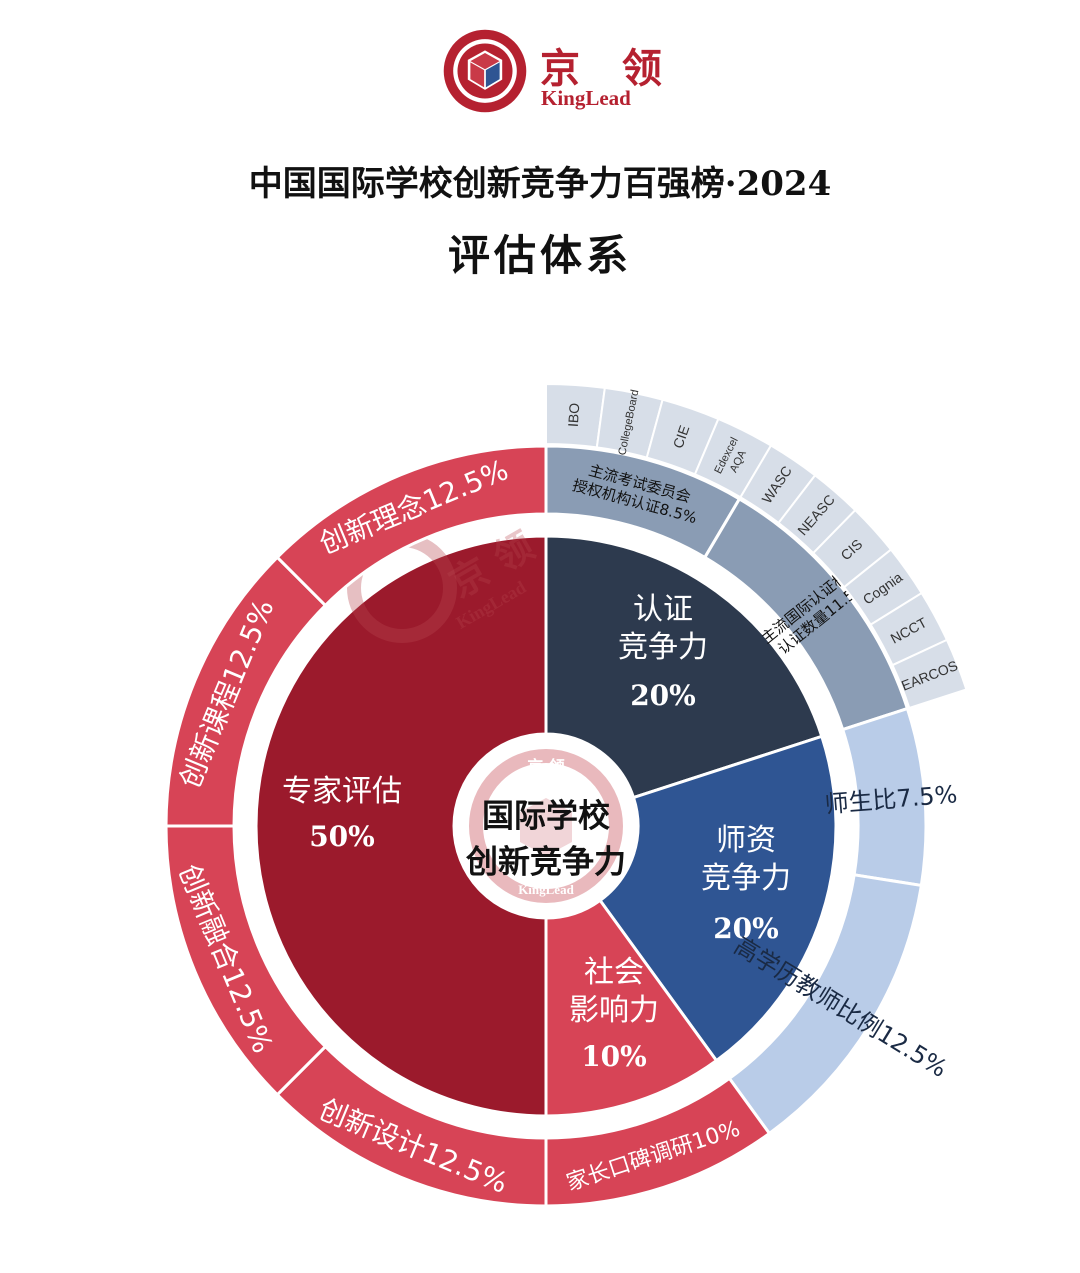  I want to click on center-logo-ring-icon, so click(546, 826).